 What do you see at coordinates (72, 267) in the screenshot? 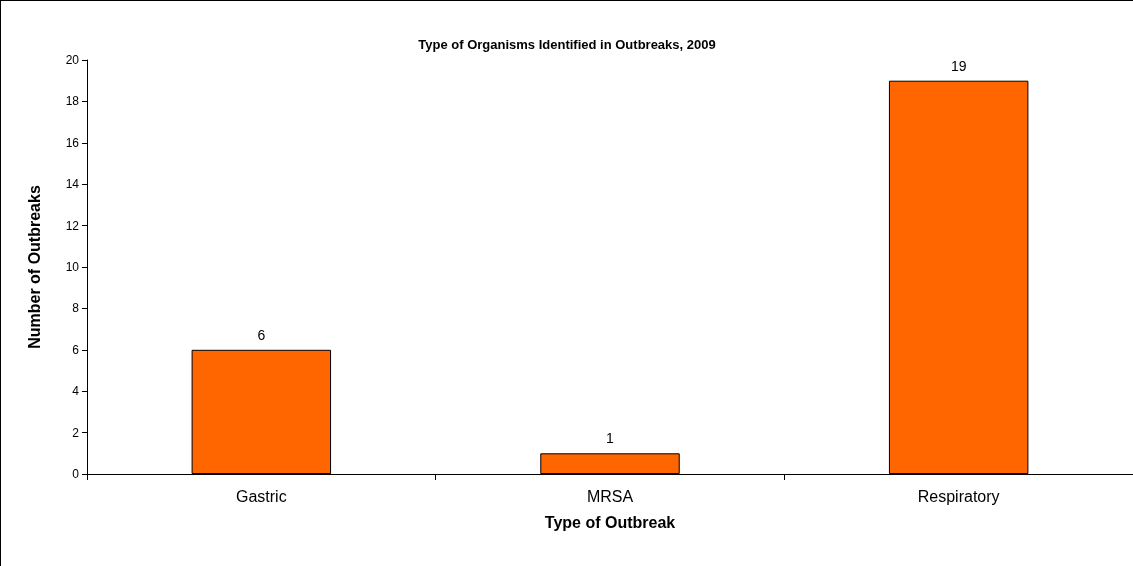
I see `y-tick-label: 10` at bounding box center [72, 267].